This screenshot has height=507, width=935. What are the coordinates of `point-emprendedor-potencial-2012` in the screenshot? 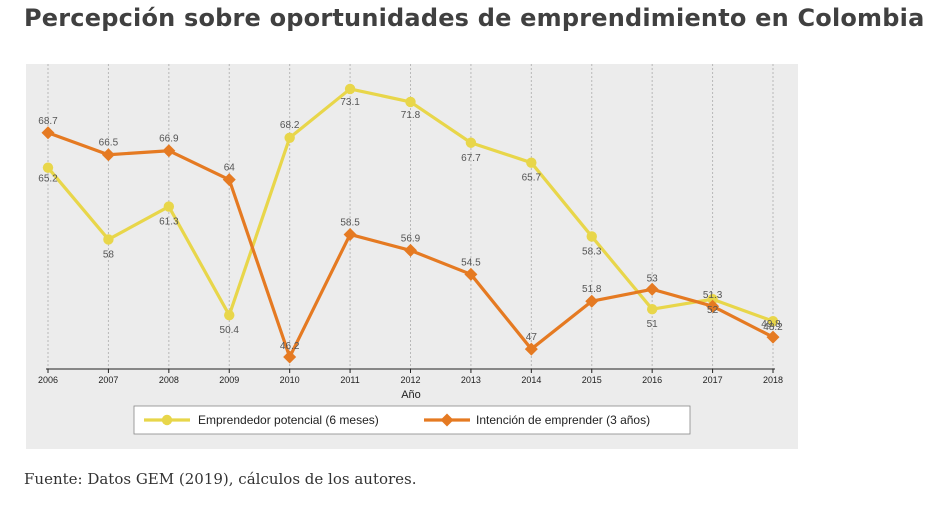 It's located at (410, 102).